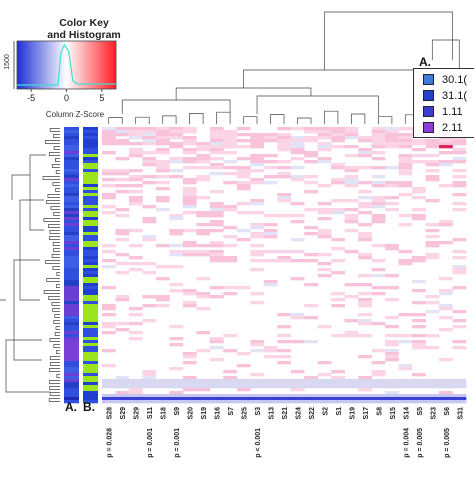 The image size is (474, 479). I want to click on column-label: S6, so click(447, 411).